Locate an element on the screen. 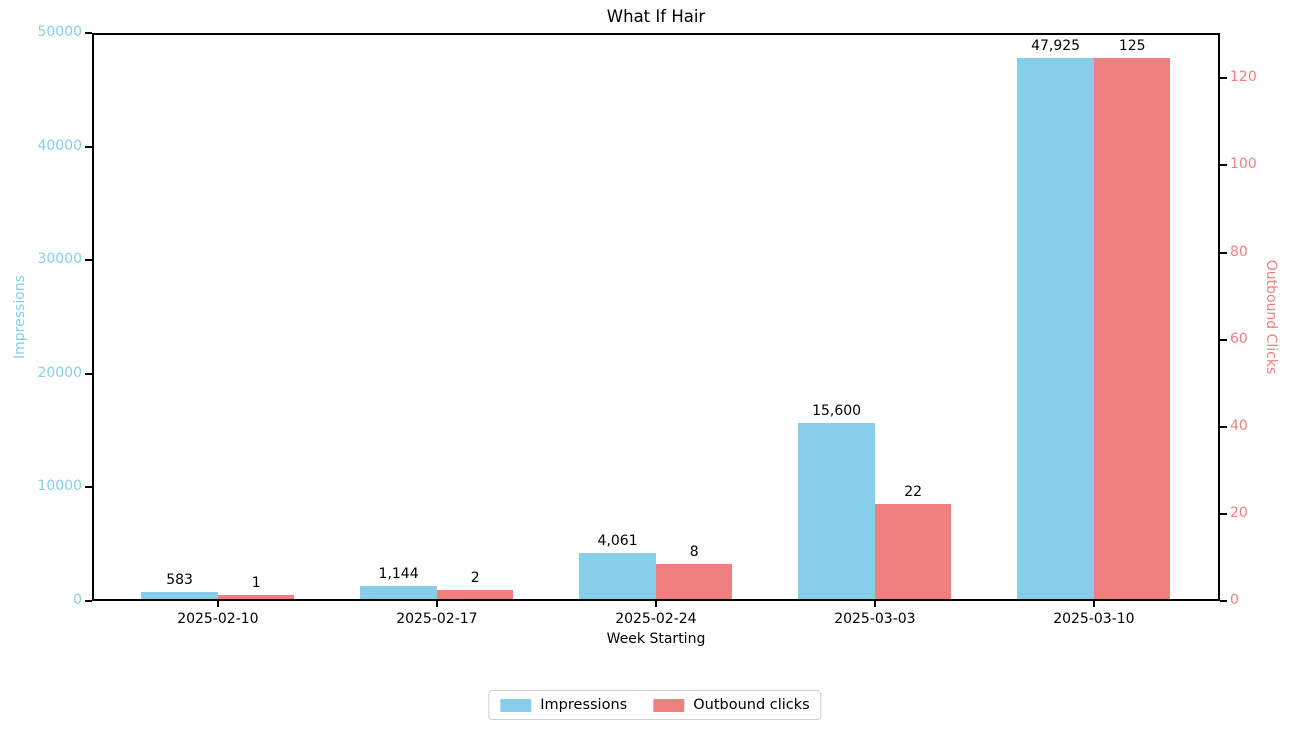 Image resolution: width=1292 pixels, height=732 pixels. left-axis-title: Impressions is located at coordinates (20, 317).